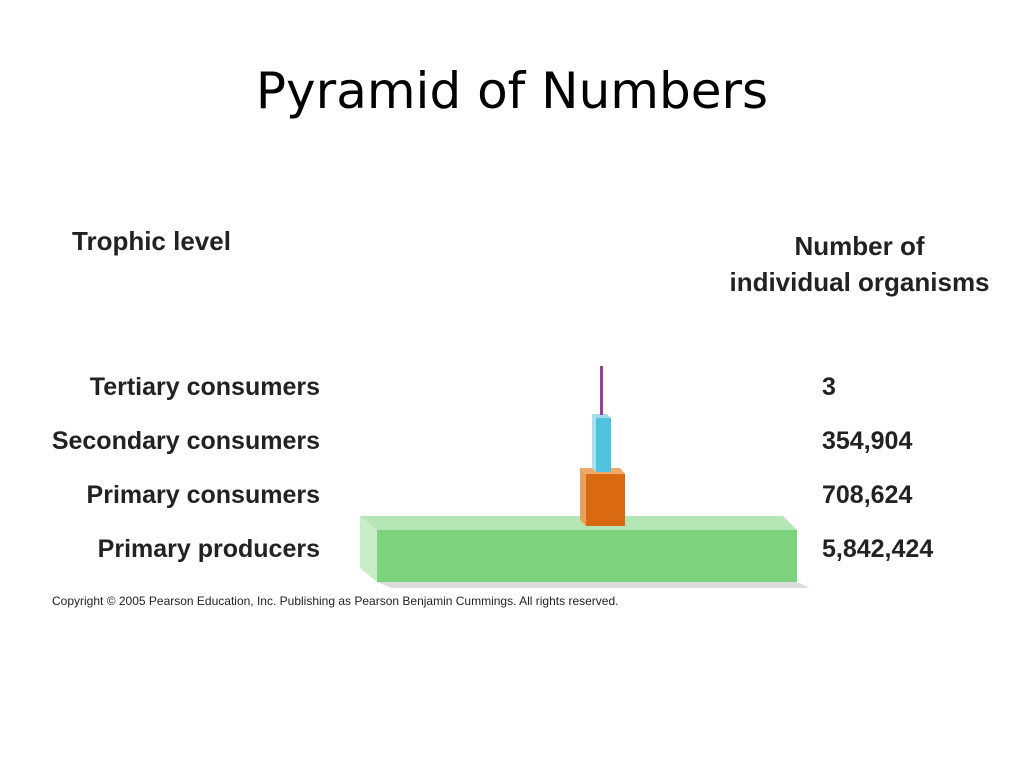 Image resolution: width=1024 pixels, height=768 pixels. What do you see at coordinates (593, 585) in the screenshot?
I see `producers-block-shadow` at bounding box center [593, 585].